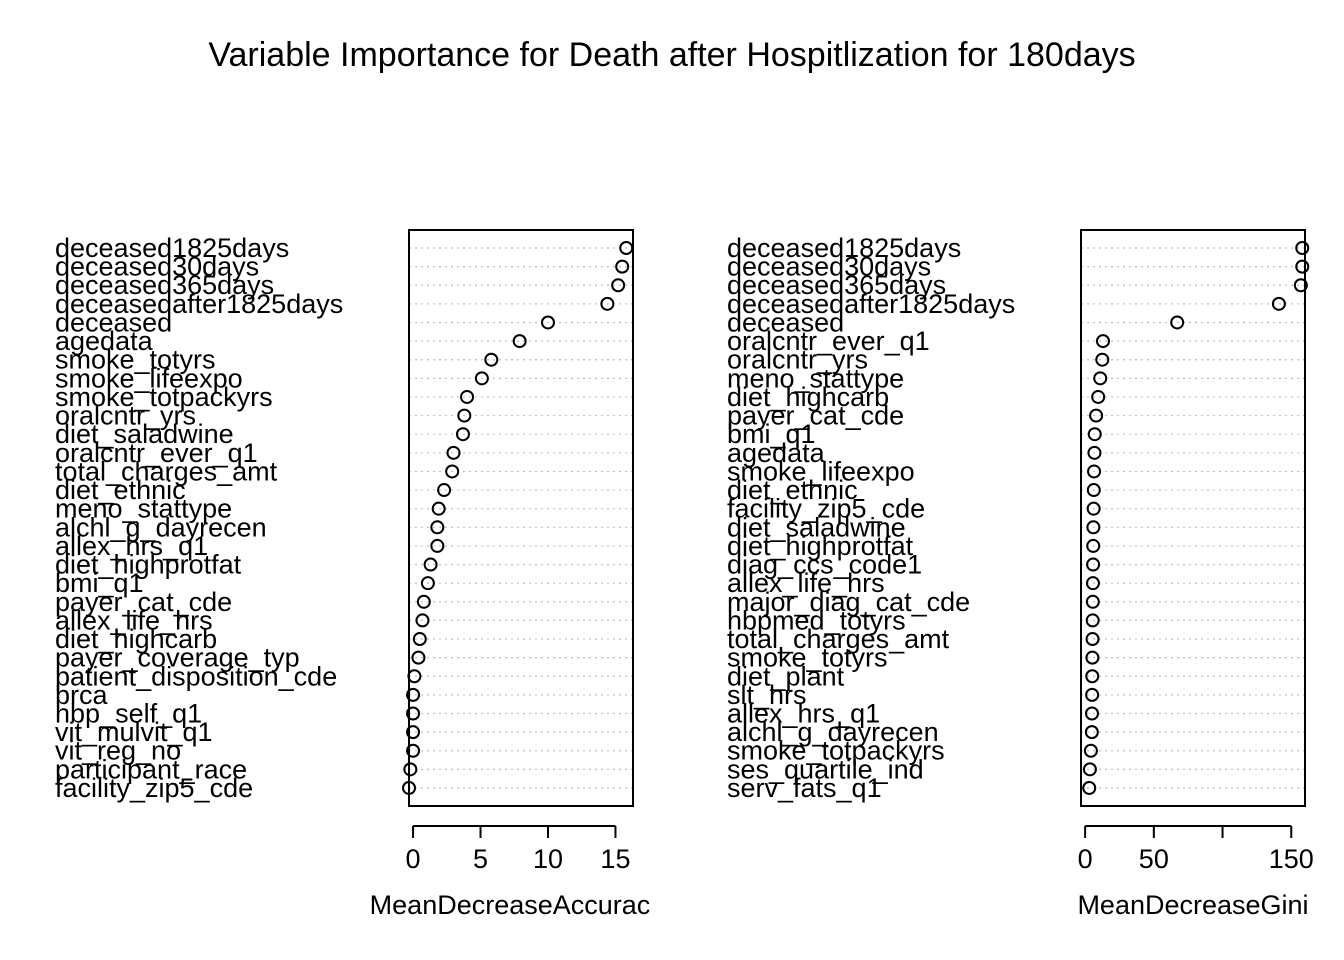  Describe the element at coordinates (848, 602) in the screenshot. I see `row-label: major_diag_cat_cde` at that location.